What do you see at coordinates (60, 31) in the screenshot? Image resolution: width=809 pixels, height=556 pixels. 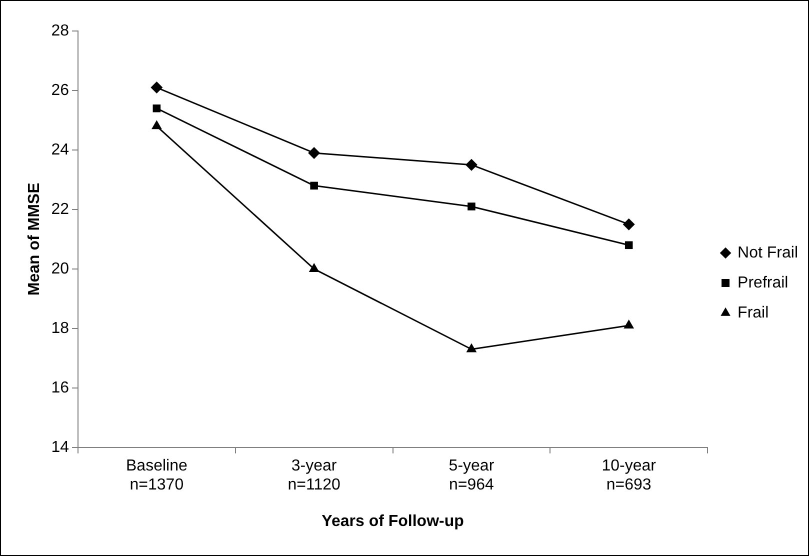 I see `y-tick-label: 28` at bounding box center [60, 31].